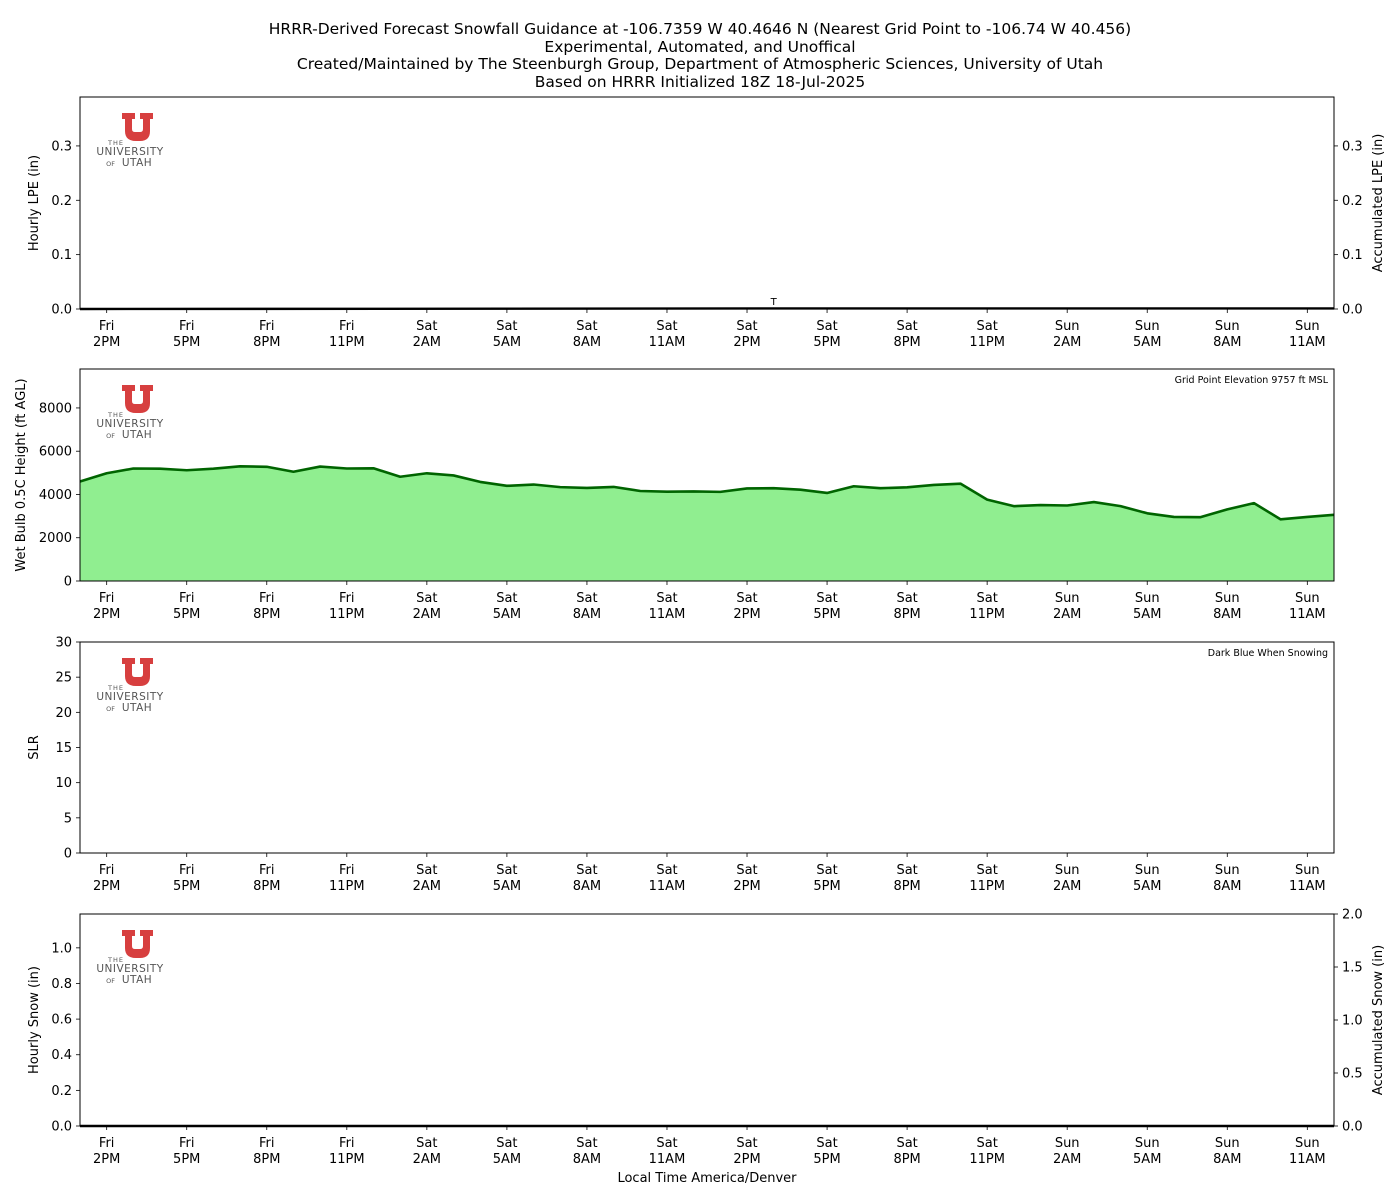 The image size is (1400, 1200). Describe the element at coordinates (106, 342) in the screenshot. I see `x-tick-label-time-lpe: 2PM` at that location.